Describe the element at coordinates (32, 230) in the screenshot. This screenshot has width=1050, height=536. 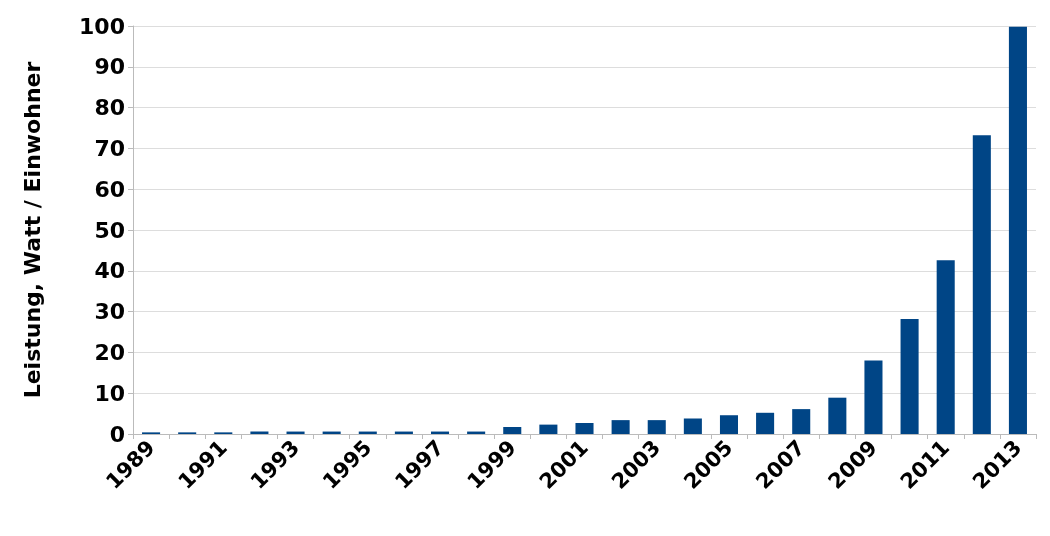
I see `y-axis-title: Leistung, Watt / Einwohner` at that location.